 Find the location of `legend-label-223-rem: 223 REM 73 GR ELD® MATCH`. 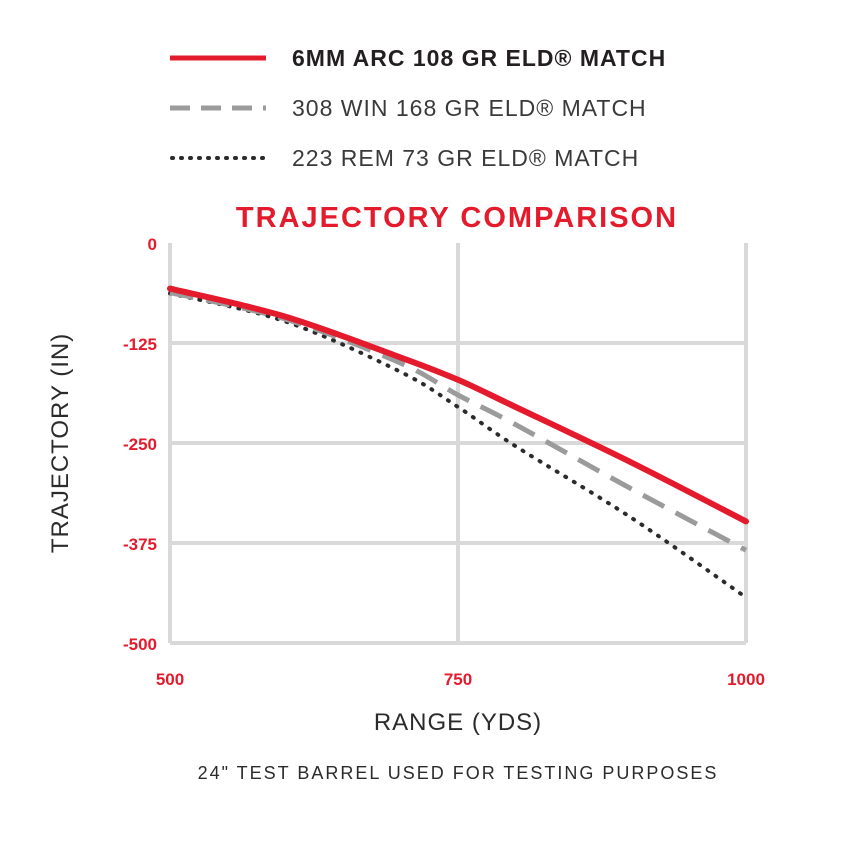

legend-label-223-rem: 223 REM 73 GR ELD® MATCH is located at coordinates (465, 158).